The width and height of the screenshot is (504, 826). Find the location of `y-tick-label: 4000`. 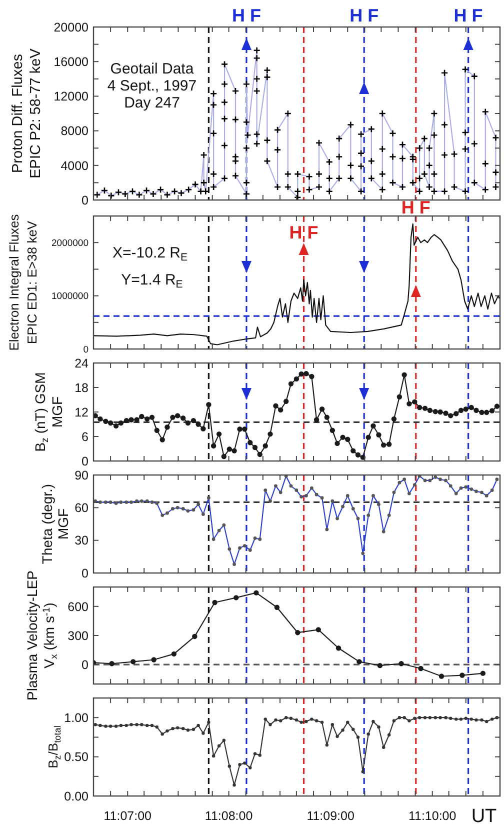

y-tick-label: 4000 is located at coordinates (74, 165).